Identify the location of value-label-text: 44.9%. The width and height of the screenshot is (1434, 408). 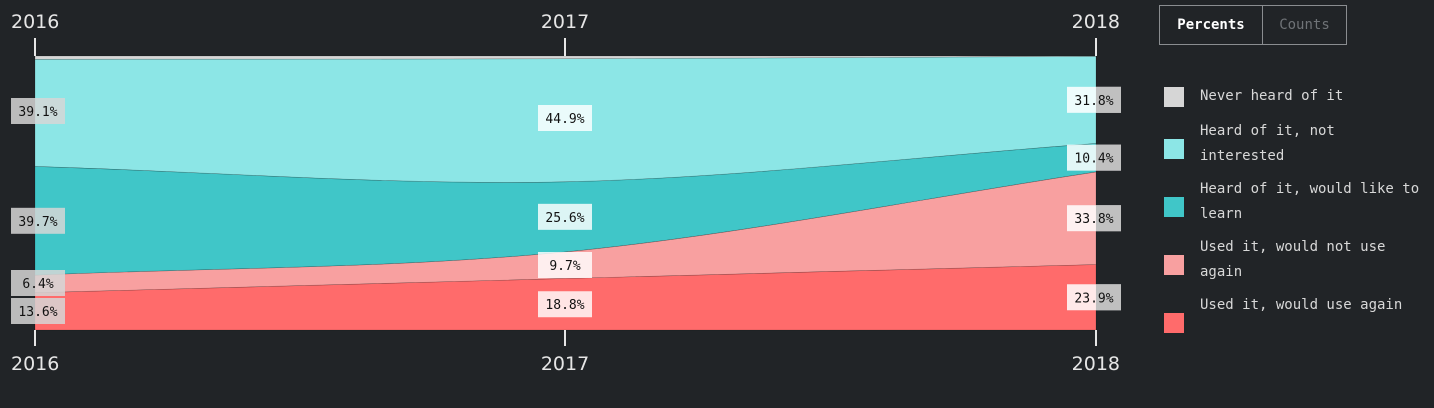
(564, 119).